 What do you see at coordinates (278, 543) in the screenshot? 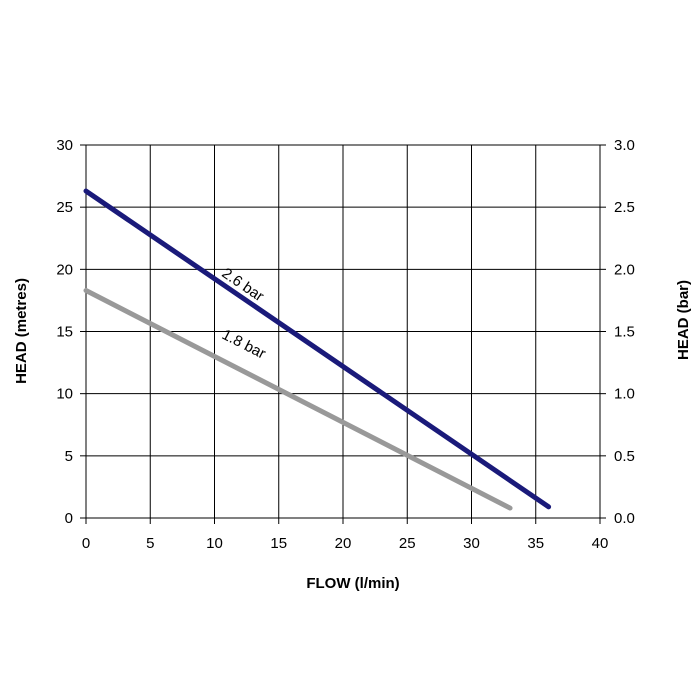
I see `x-tick-label: 15` at bounding box center [278, 543].